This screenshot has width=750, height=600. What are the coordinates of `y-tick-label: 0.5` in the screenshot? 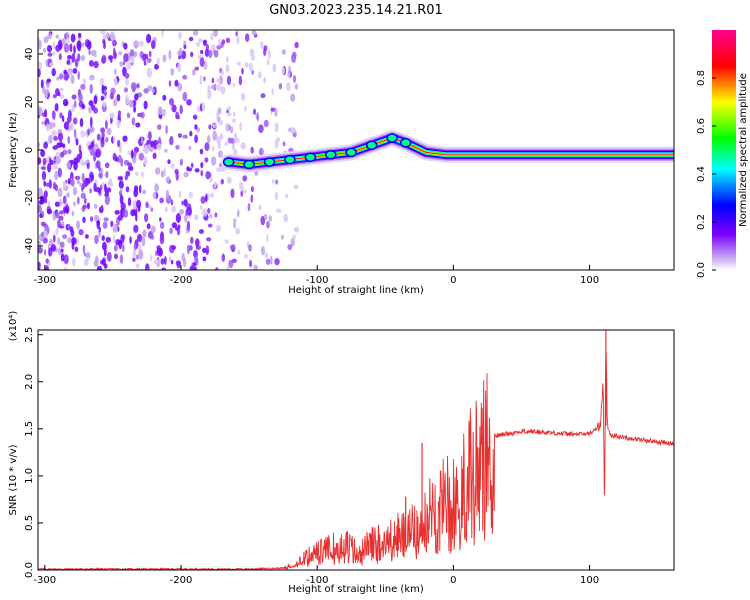 It's located at (29, 523).